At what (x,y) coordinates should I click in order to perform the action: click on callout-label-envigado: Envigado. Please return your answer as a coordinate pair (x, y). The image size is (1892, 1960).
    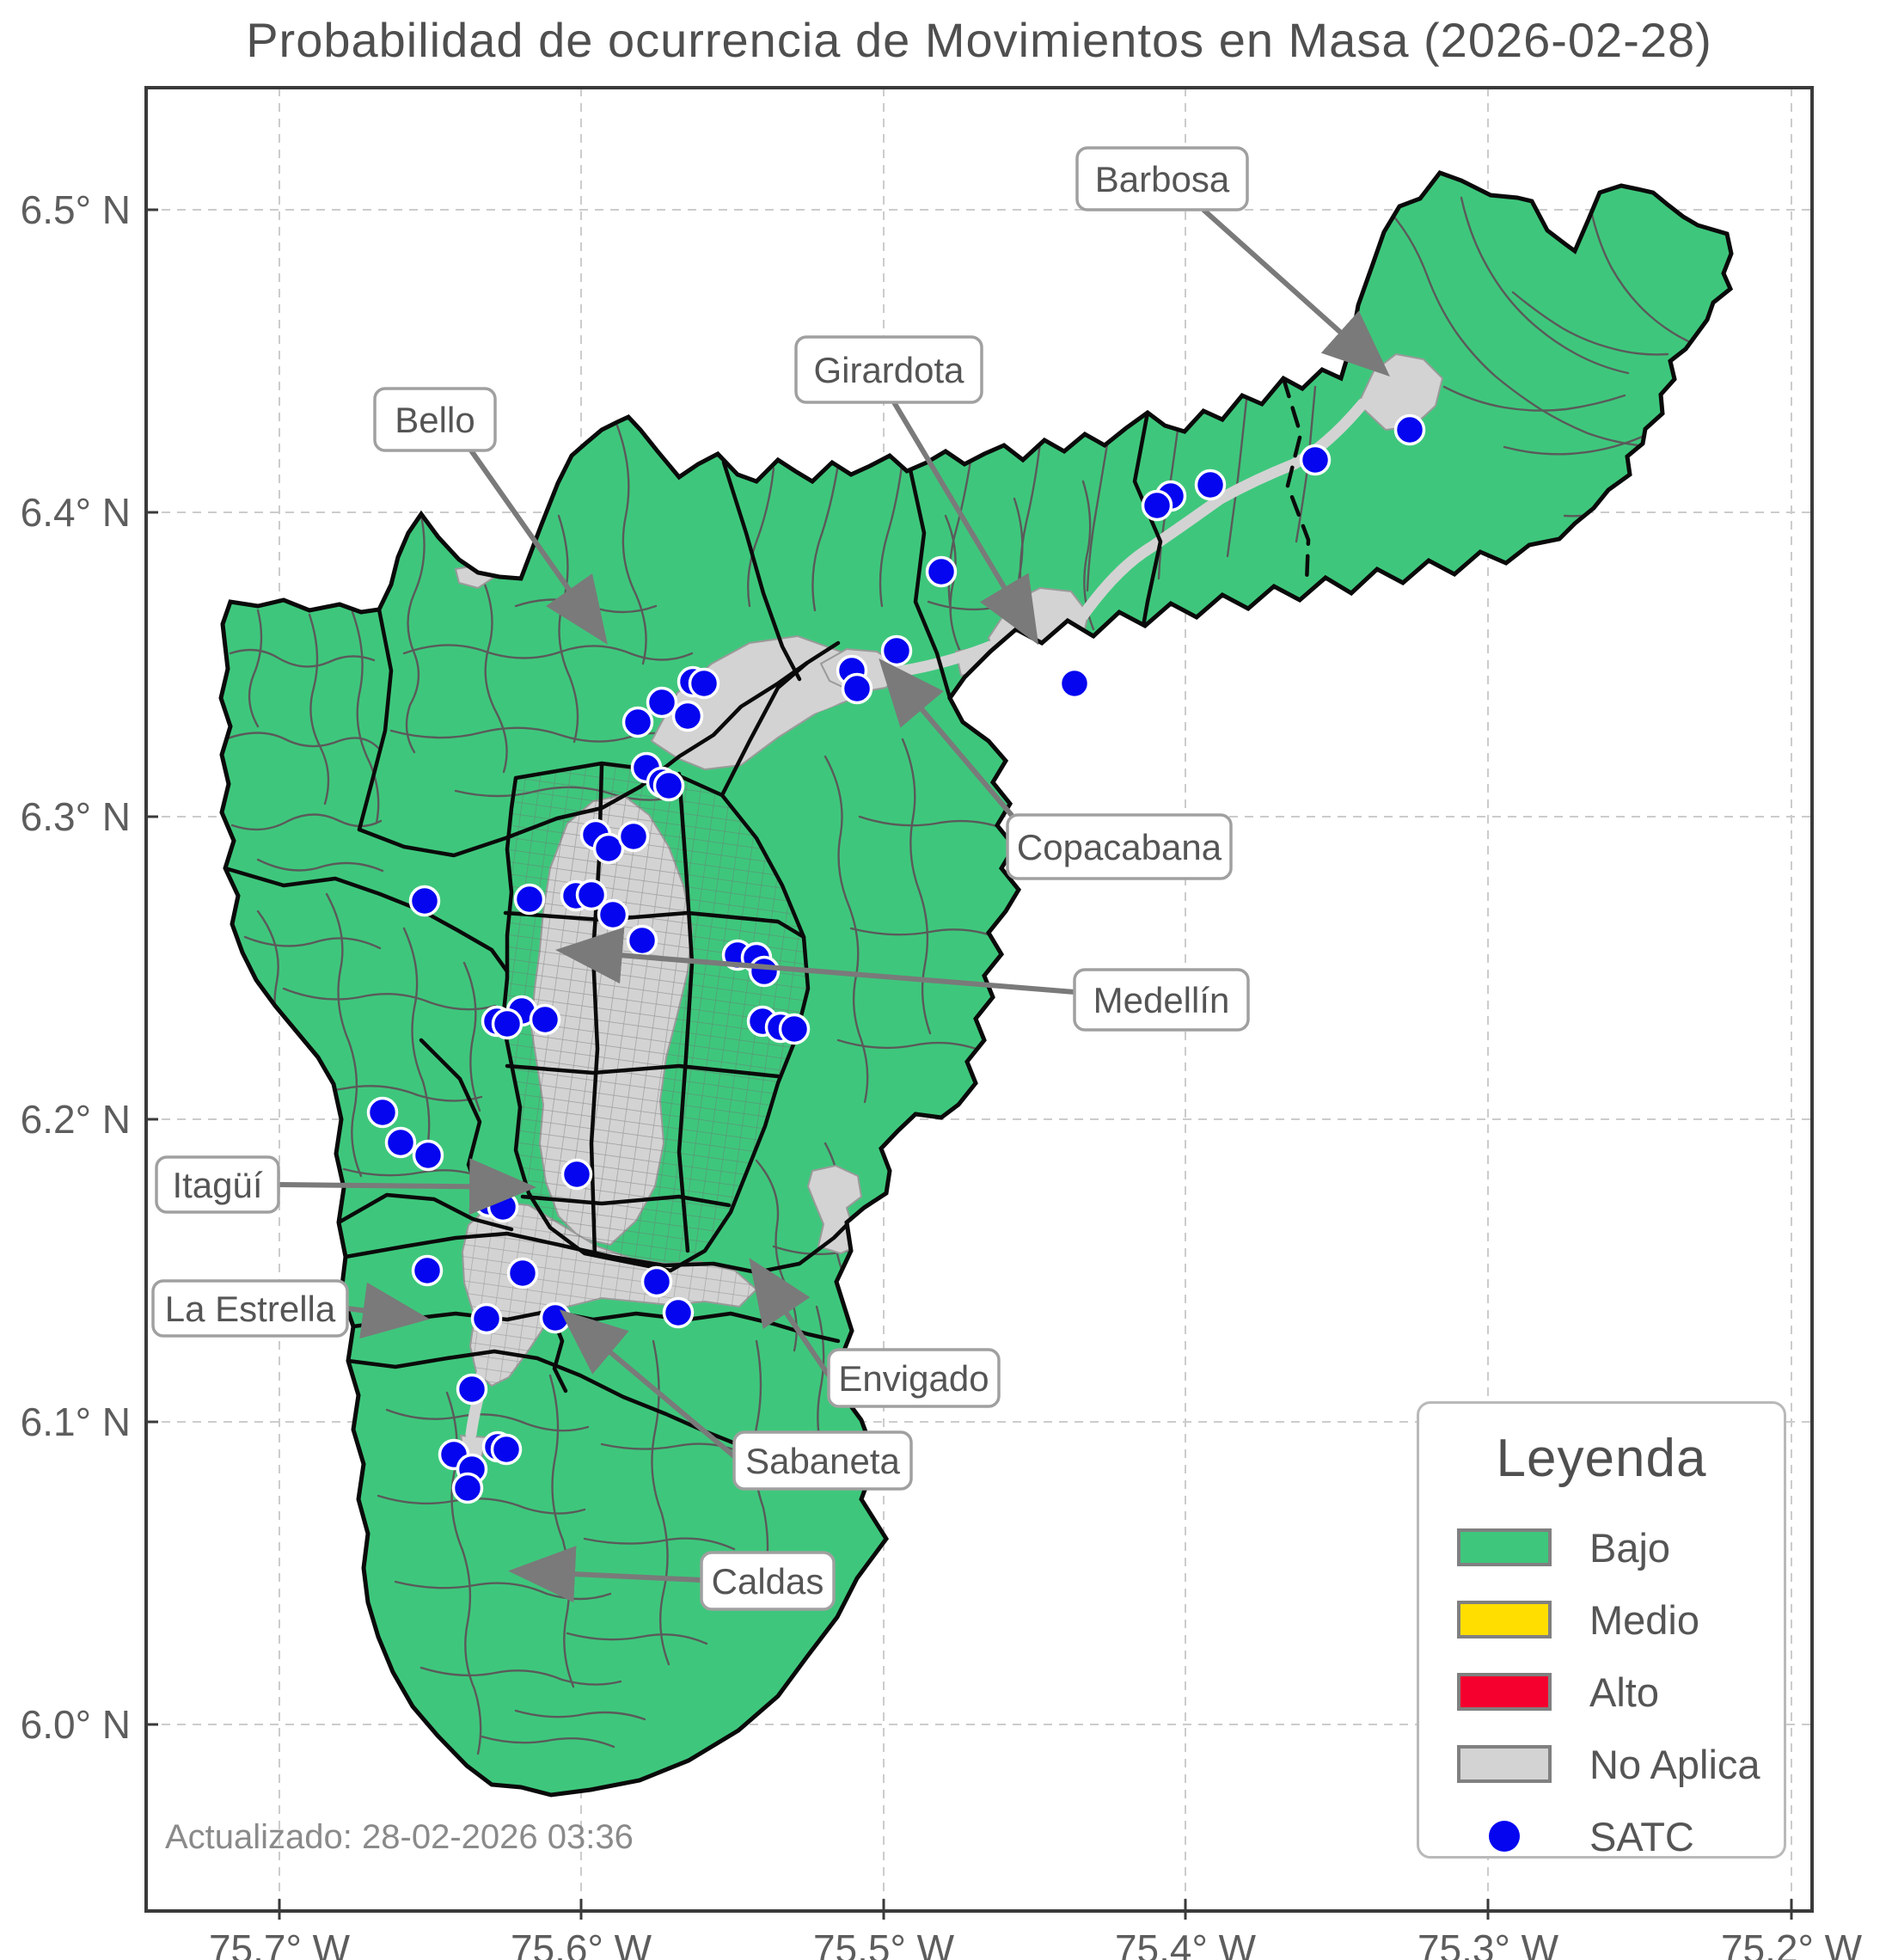
    Looking at the image, I should click on (913, 1378).